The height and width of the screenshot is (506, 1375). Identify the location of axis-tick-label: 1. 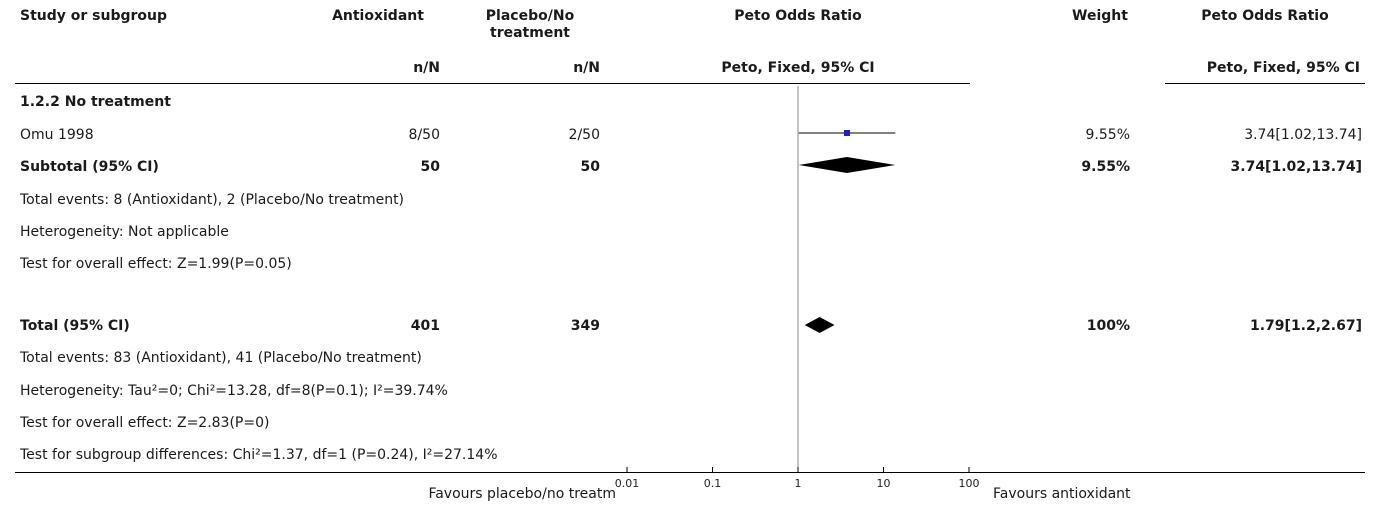
(798, 483).